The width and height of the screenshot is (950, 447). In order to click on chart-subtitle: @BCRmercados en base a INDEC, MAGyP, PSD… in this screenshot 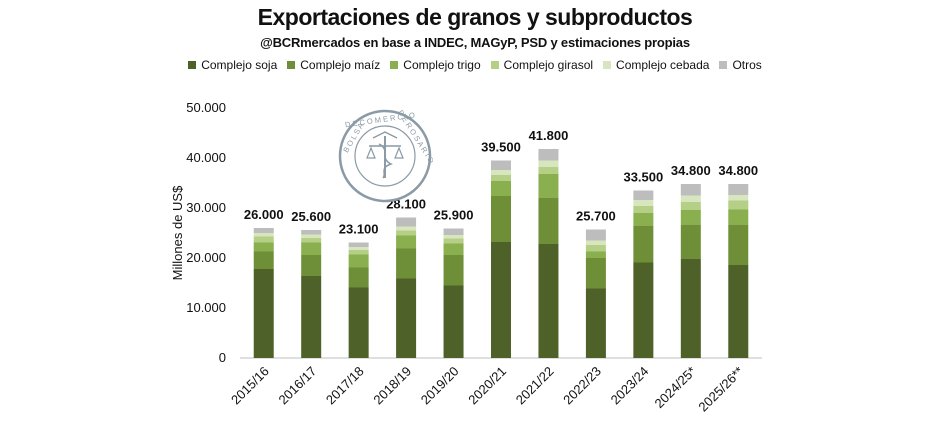, I will do `click(475, 42)`.